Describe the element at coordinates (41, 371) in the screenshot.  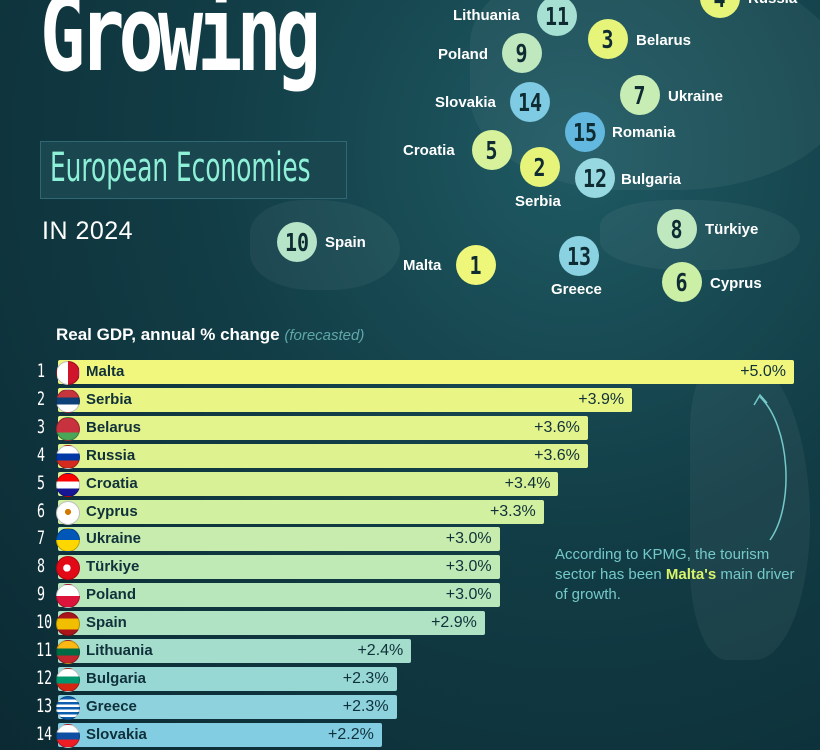
I see `bar-rank: 1` at that location.